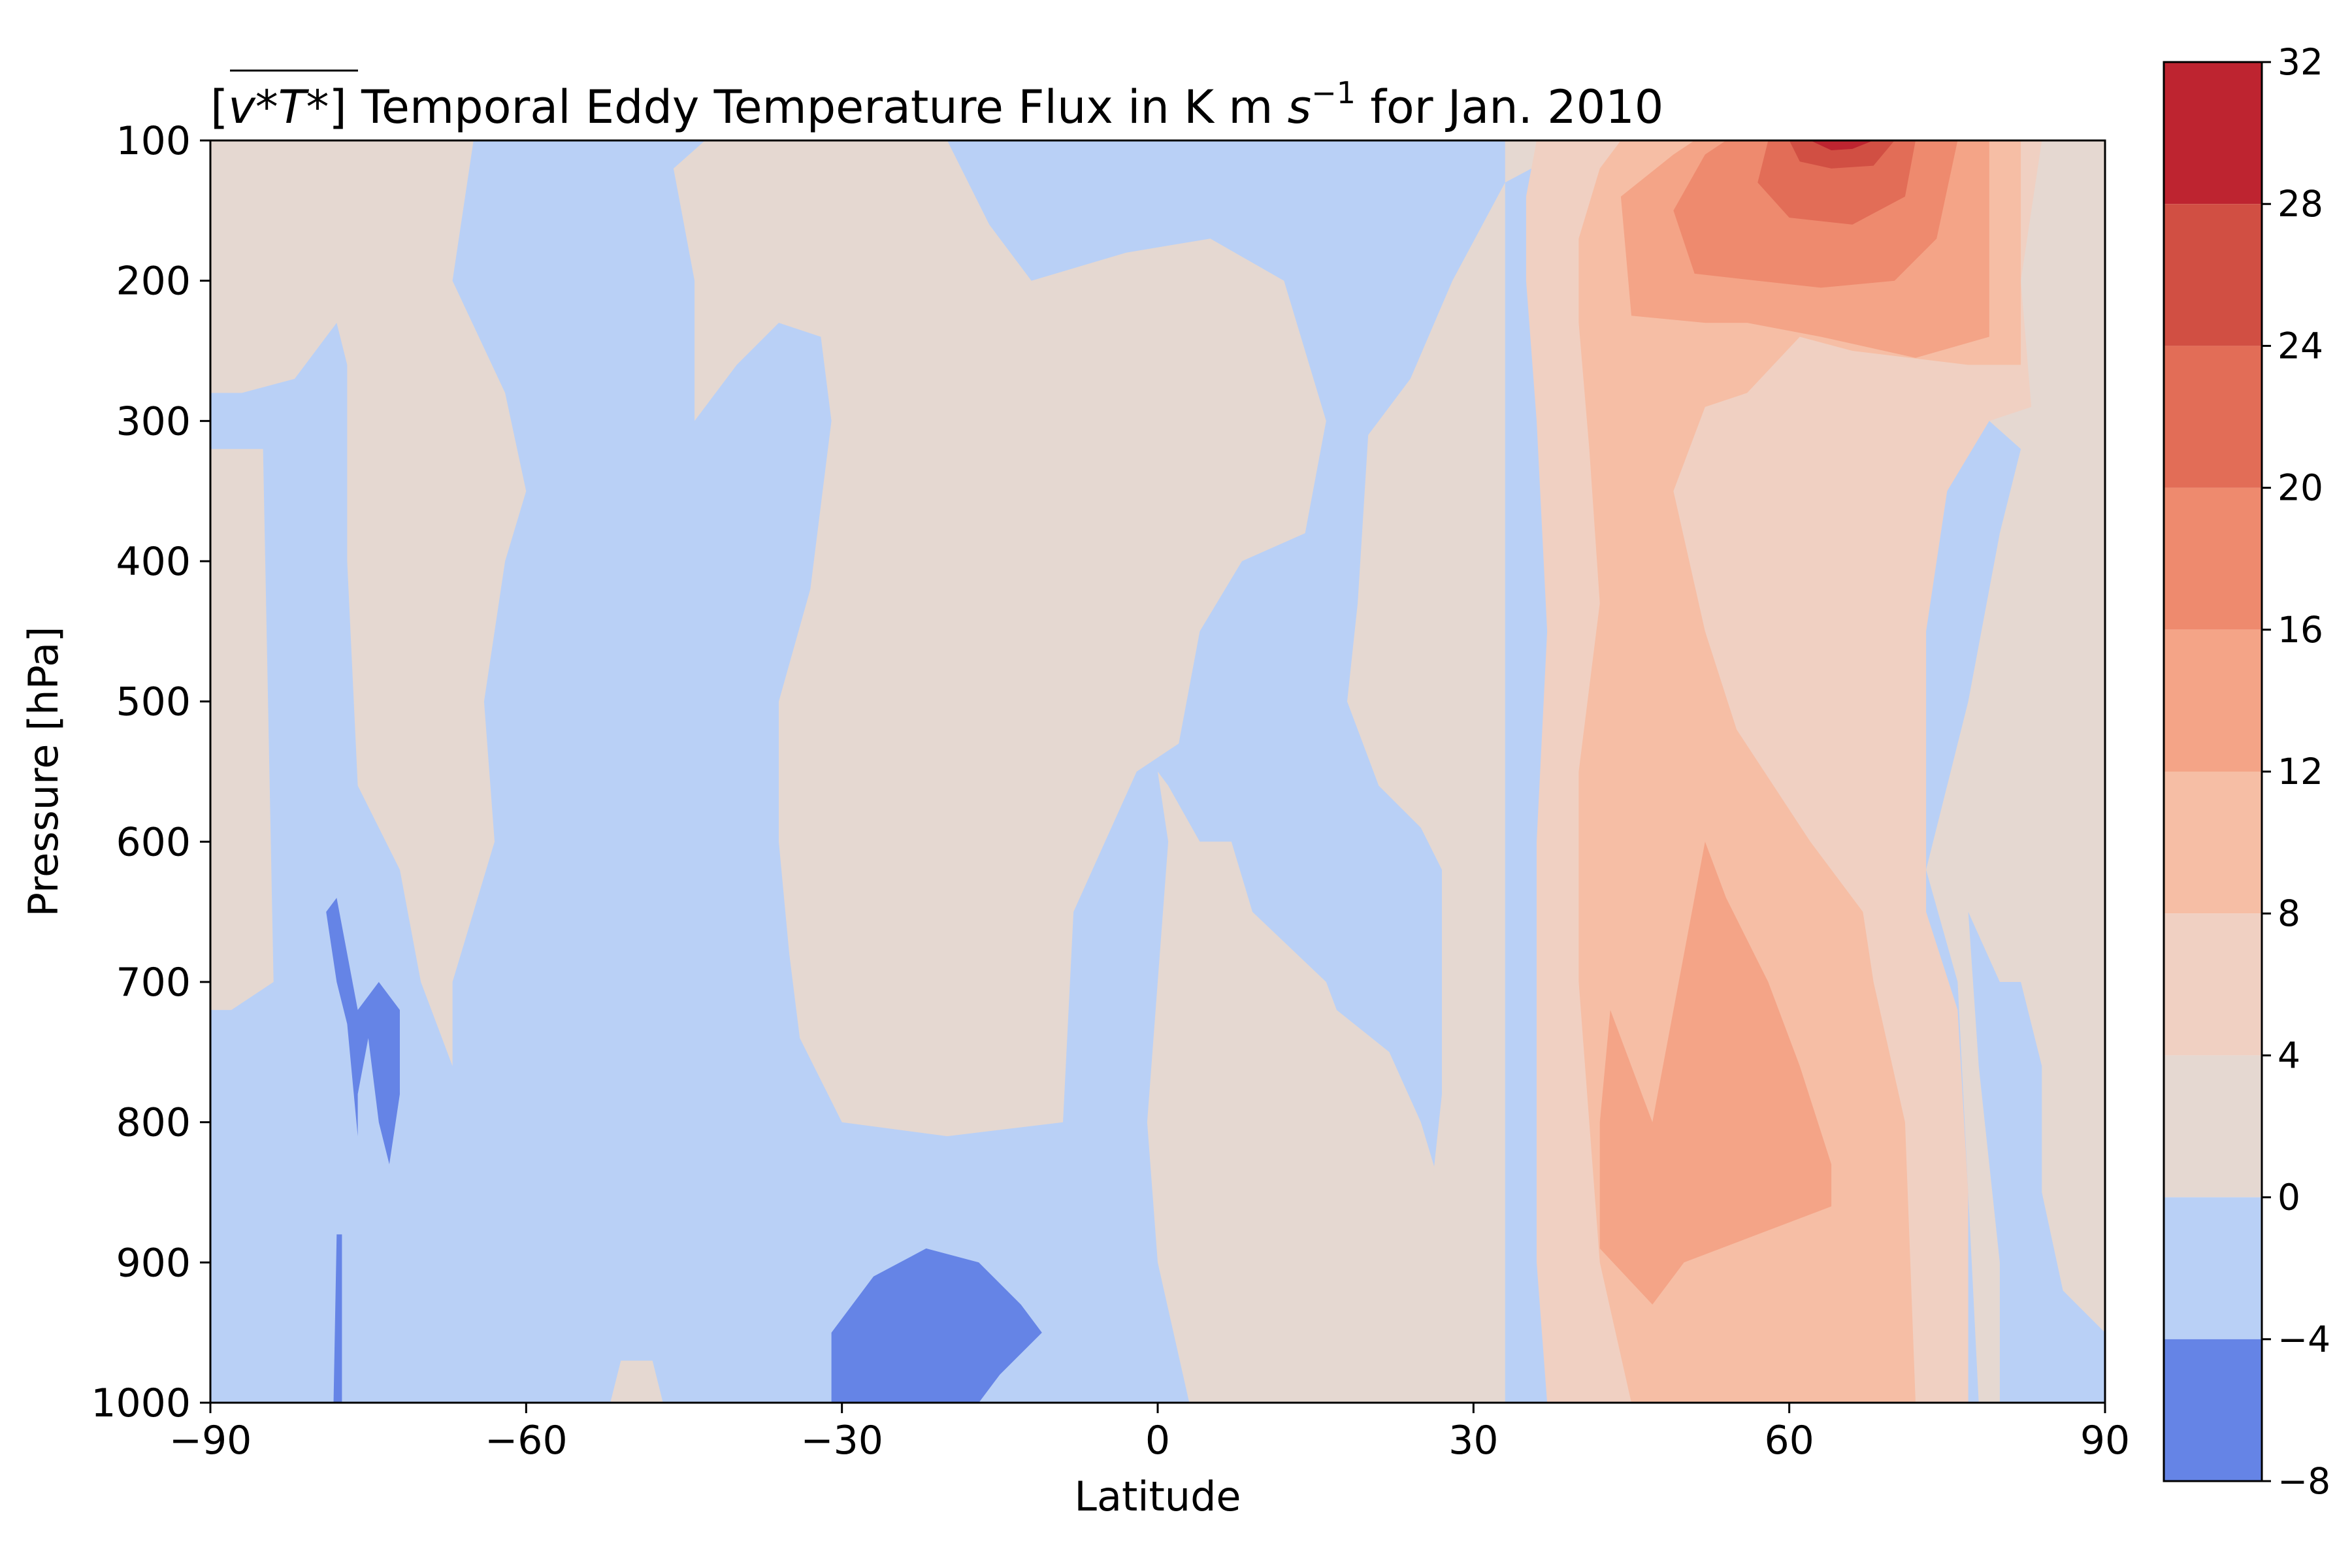  Describe the element at coordinates (278, 107) in the screenshot. I see `title-expression: v*T*` at that location.